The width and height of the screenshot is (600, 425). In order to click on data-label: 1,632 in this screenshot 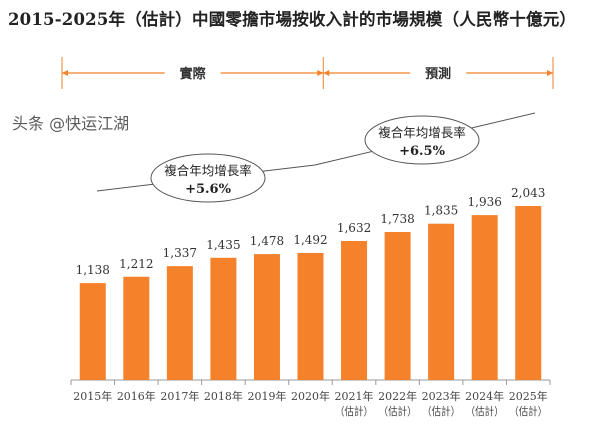, I will do `click(354, 228)`.